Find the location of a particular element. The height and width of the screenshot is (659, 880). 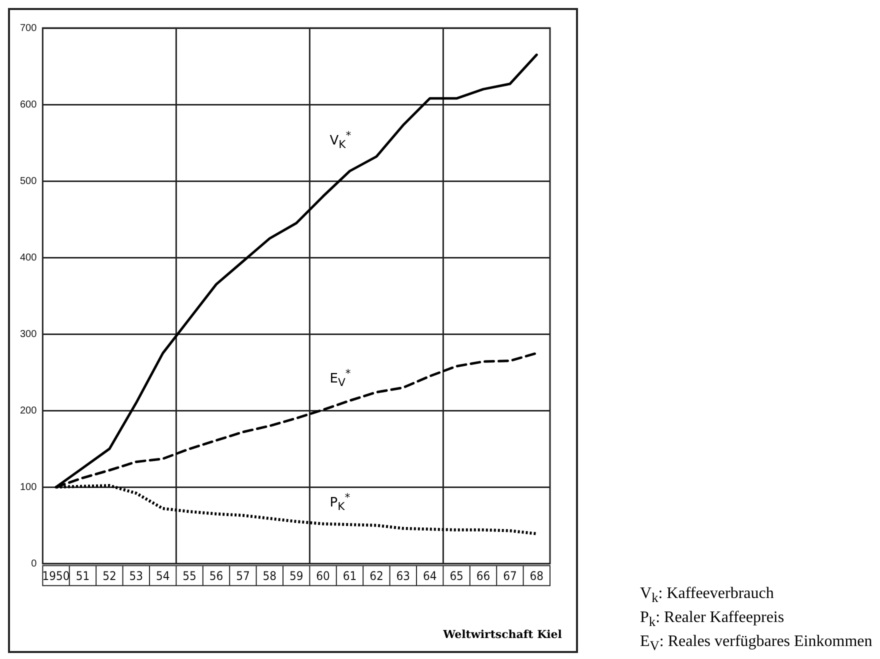

x-tick-label: 67 is located at coordinates (510, 575).